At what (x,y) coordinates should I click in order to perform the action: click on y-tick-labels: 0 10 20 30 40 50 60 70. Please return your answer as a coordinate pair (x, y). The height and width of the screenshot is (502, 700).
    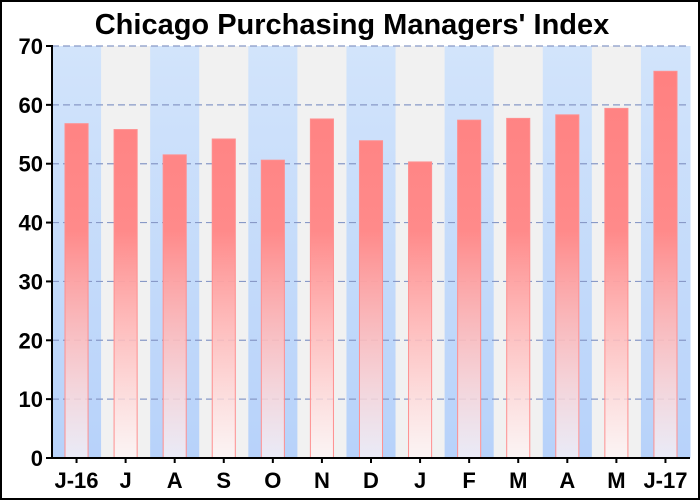
    Looking at the image, I should click on (31, 252).